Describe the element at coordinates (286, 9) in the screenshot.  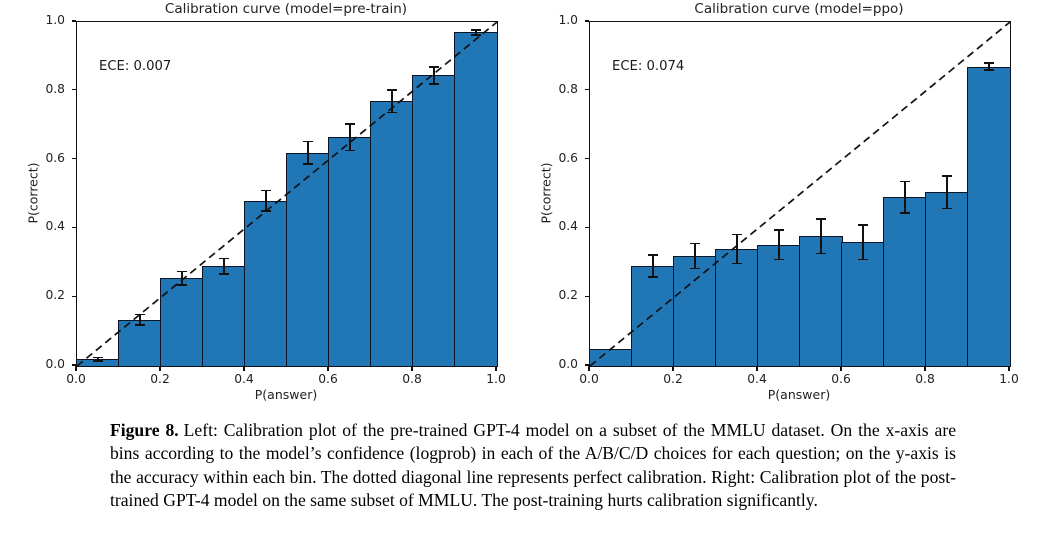
I see `chart-title: Calibration curve (model=pre-train)` at that location.